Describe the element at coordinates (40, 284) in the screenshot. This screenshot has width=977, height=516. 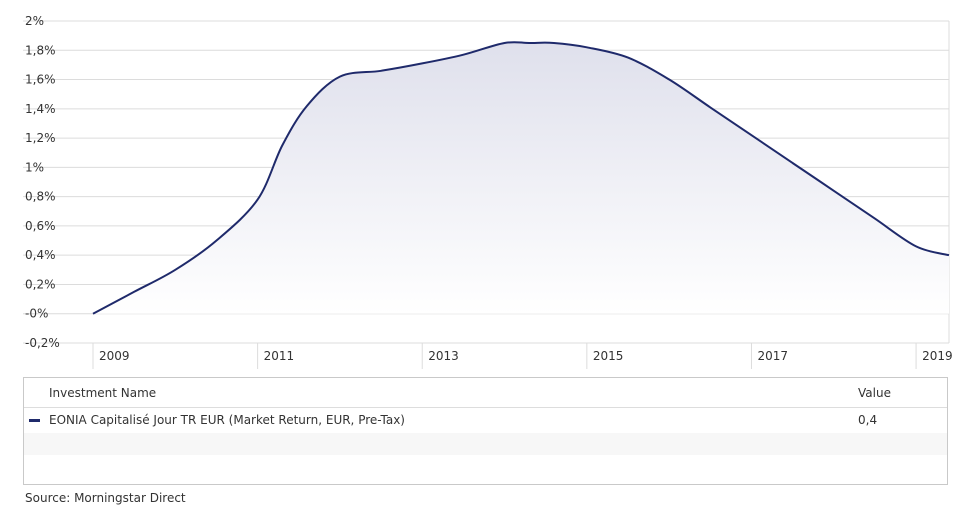
I see `y-tick-label: 0,2%` at that location.